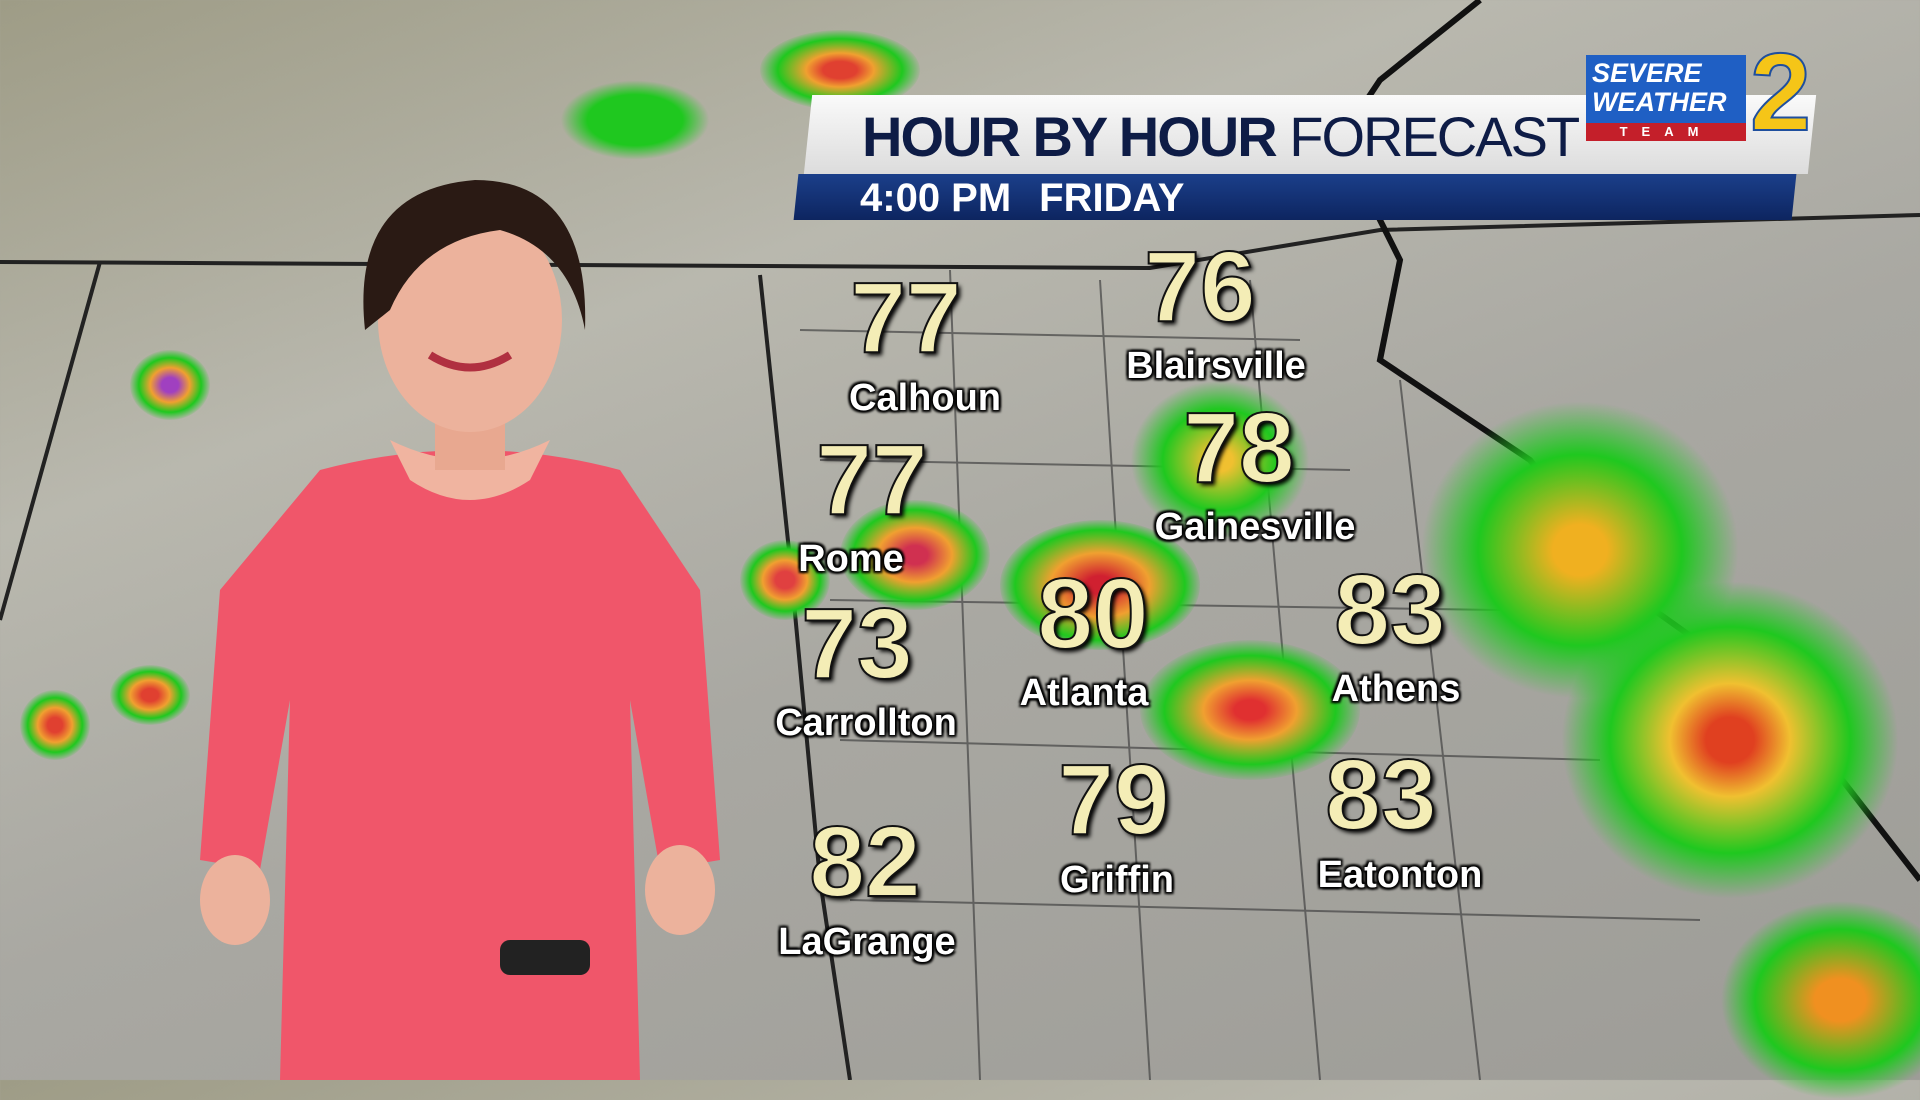 Image resolution: width=1920 pixels, height=1100 pixels. What do you see at coordinates (1216, 366) in the screenshot?
I see `city-name: Blairsville` at bounding box center [1216, 366].